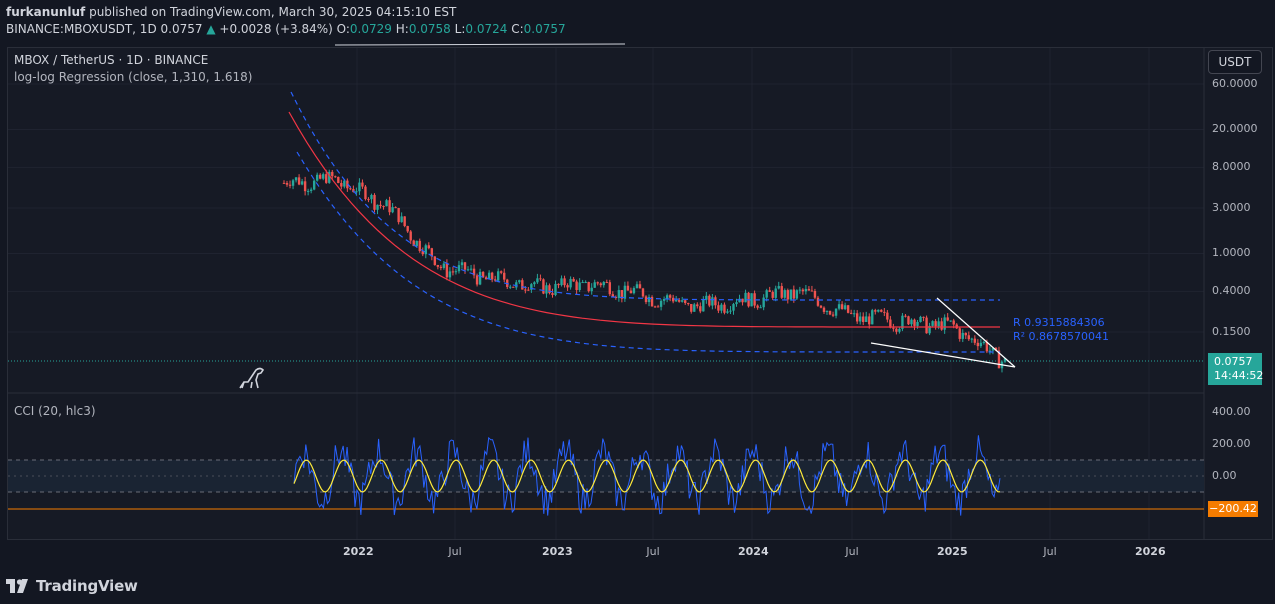 This screenshot has width=1275, height=604. Describe the element at coordinates (1231, 291) in the screenshot. I see `price-axis-label: 0.4000` at that location.